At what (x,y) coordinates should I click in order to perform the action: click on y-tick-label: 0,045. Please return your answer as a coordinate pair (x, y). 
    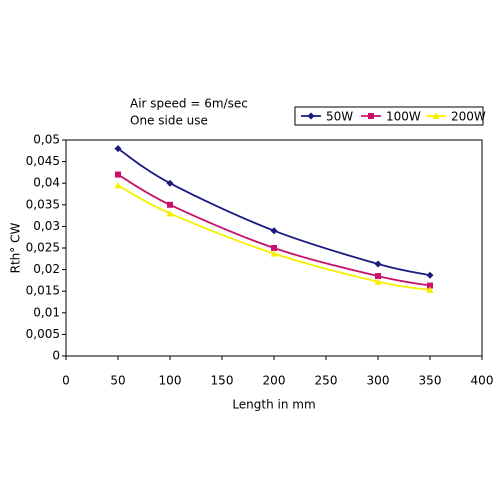
    Looking at the image, I should click on (43, 161).